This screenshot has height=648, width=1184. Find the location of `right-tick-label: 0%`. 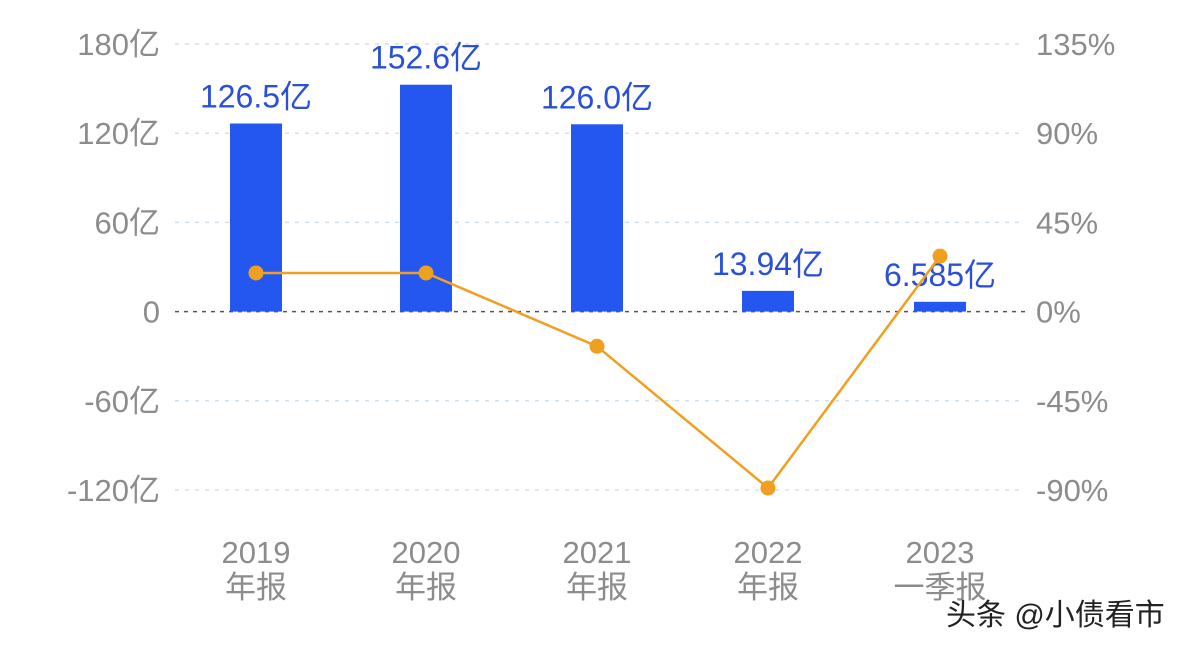

right-tick-label: 0% is located at coordinates (1058, 312).